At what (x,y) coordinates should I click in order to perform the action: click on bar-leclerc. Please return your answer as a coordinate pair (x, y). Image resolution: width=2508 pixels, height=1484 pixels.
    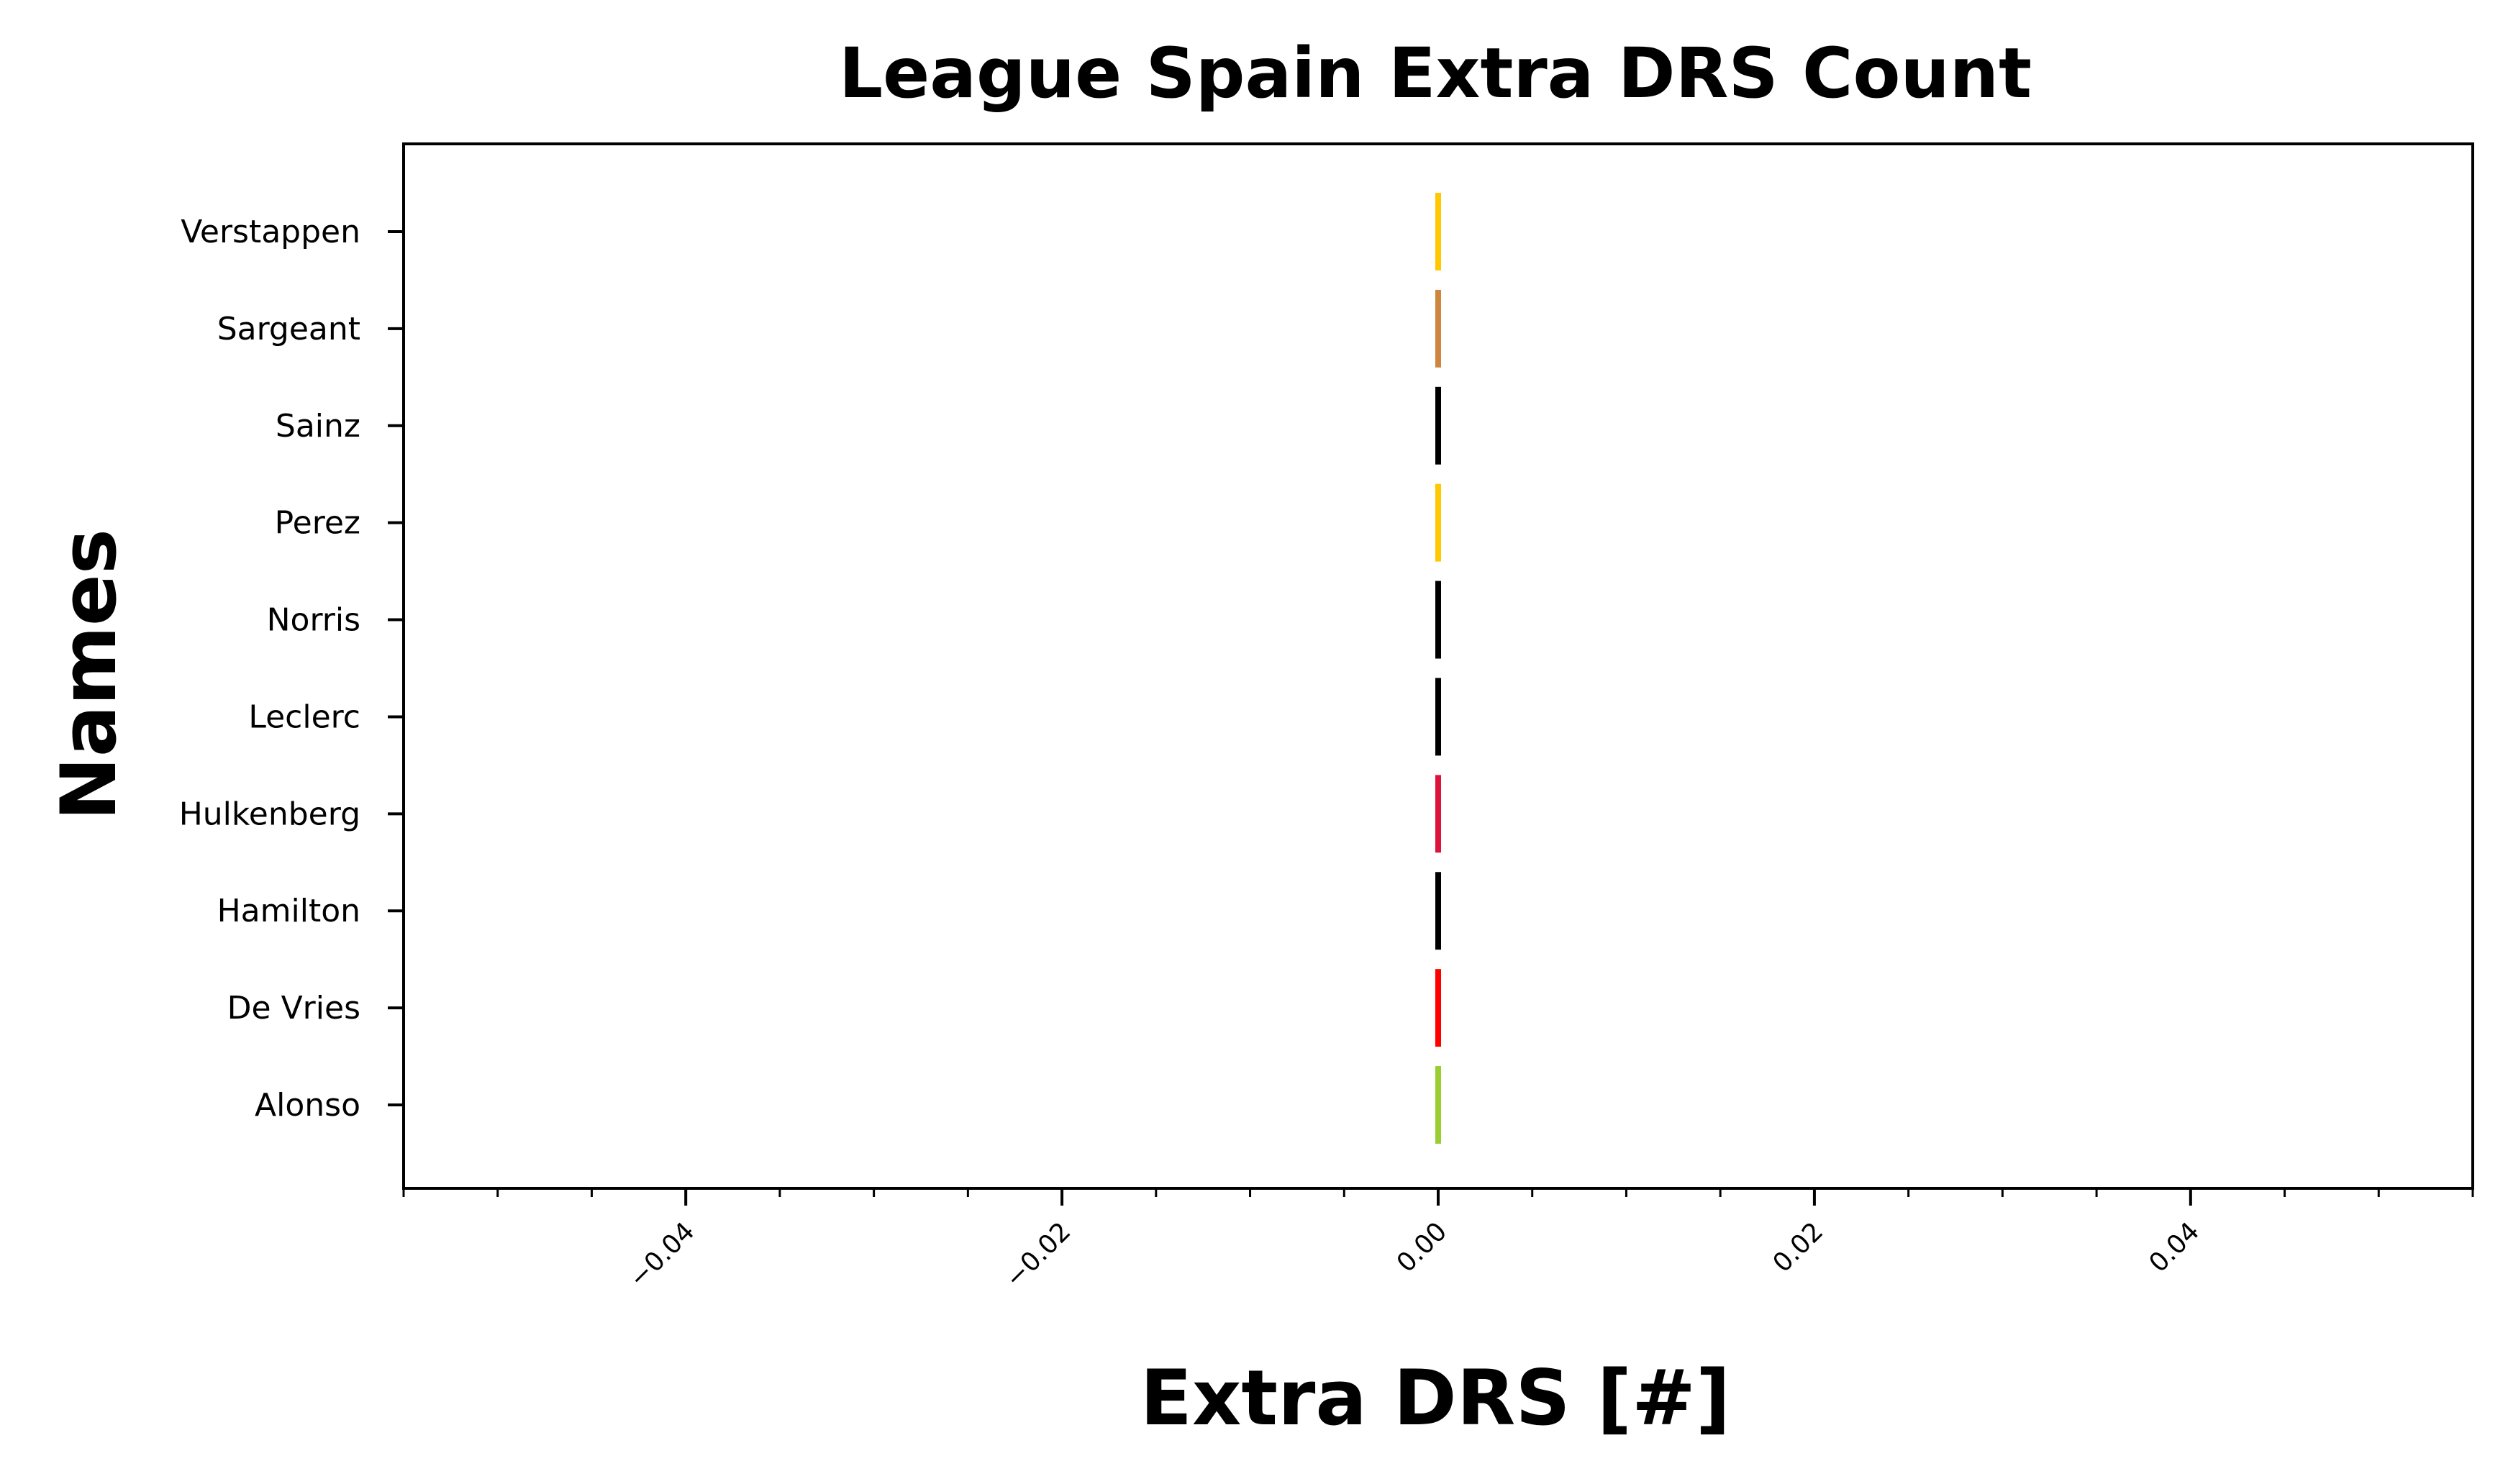
    Looking at the image, I should click on (1438, 717).